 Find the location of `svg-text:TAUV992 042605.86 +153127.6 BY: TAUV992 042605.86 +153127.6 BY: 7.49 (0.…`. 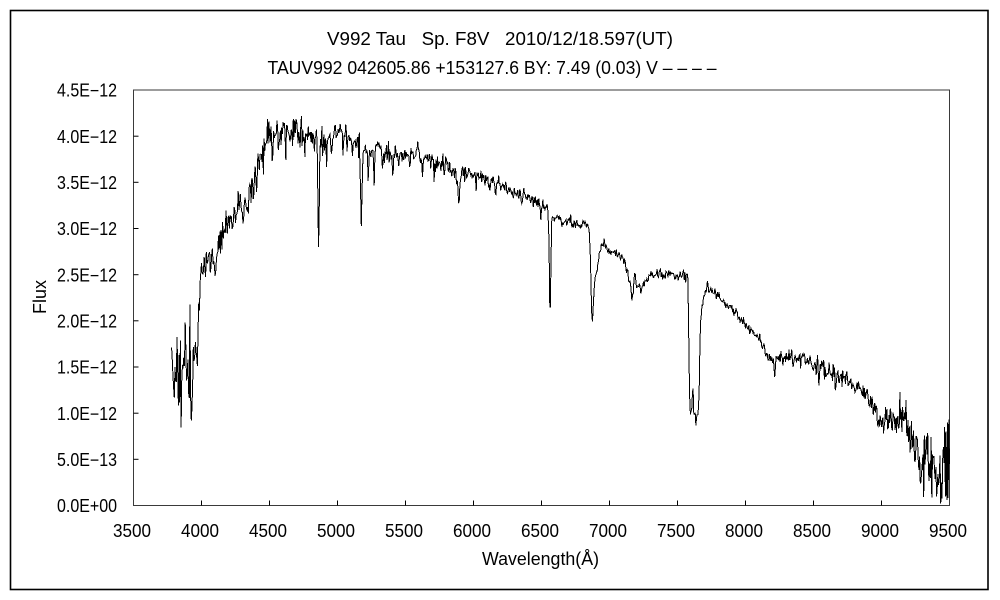

svg-text:TAUV992 042605.86 +153127.6 BY: TAUV992 042605.86 +153127.6 BY: 7.49 (0.… is located at coordinates (492, 68).